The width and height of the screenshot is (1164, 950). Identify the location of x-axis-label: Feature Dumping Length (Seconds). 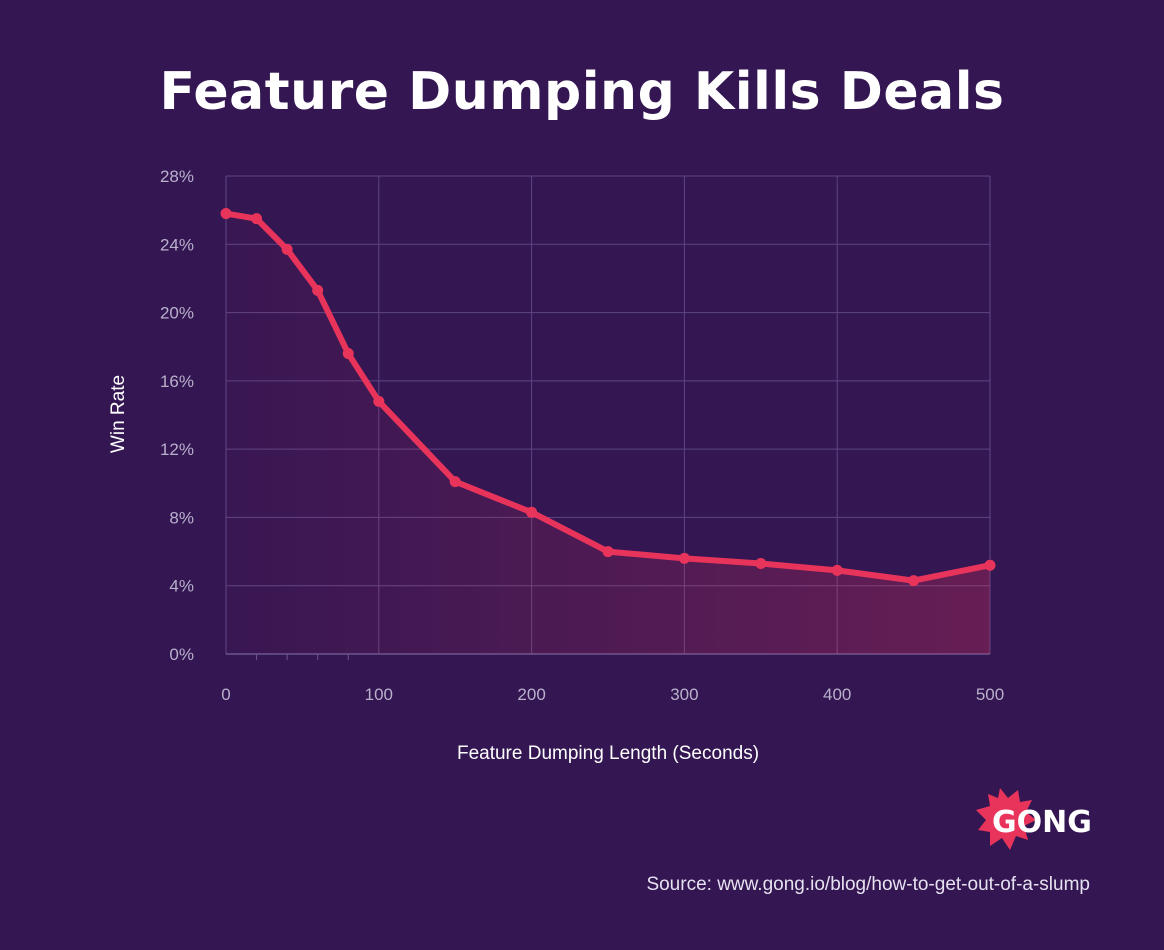
(608, 753).